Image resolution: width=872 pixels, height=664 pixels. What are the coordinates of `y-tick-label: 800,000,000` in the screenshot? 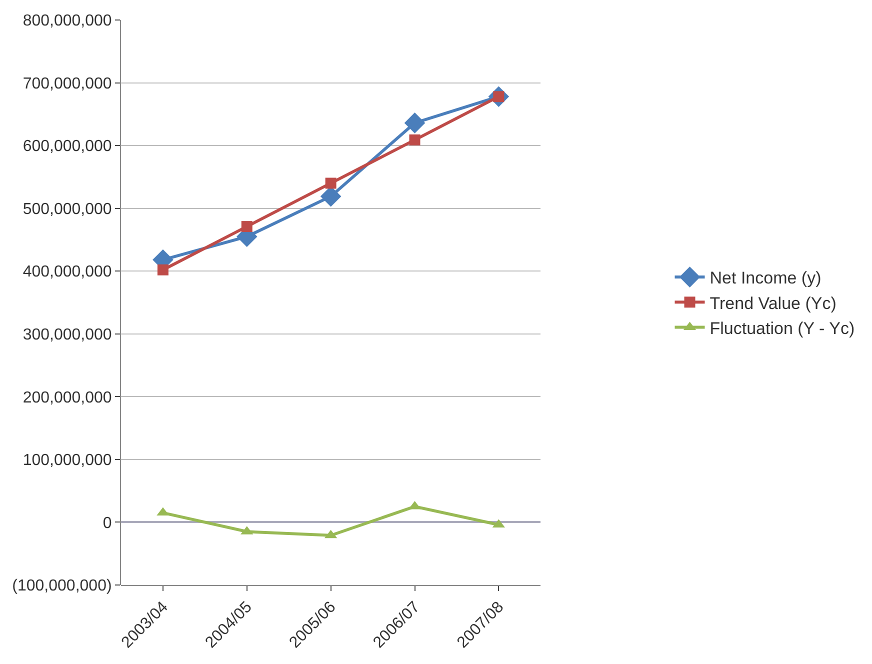 It's located at (67, 21).